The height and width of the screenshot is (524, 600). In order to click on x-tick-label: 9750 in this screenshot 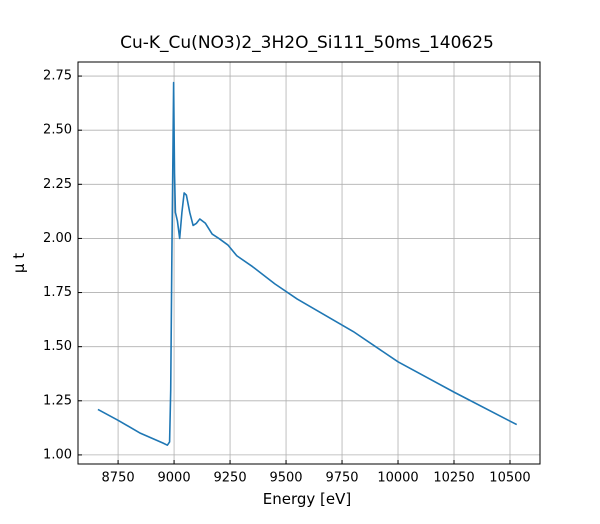, I will do `click(341, 478)`.